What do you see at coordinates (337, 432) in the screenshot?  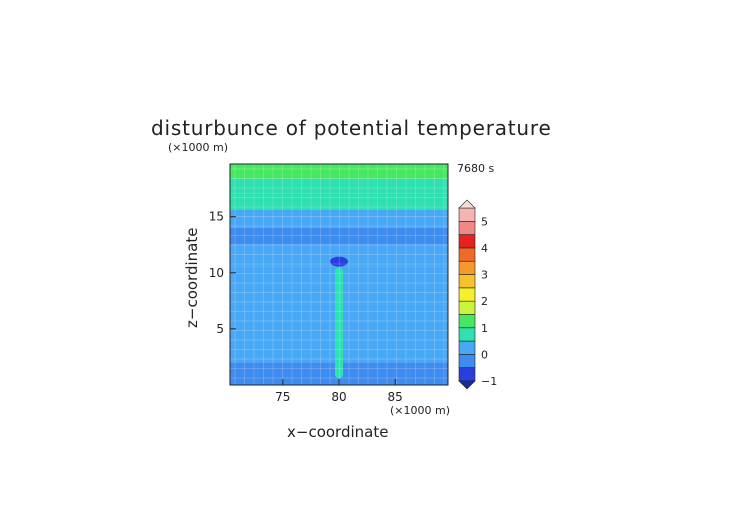 I see `x-axis-label: x−coordinate` at bounding box center [337, 432].